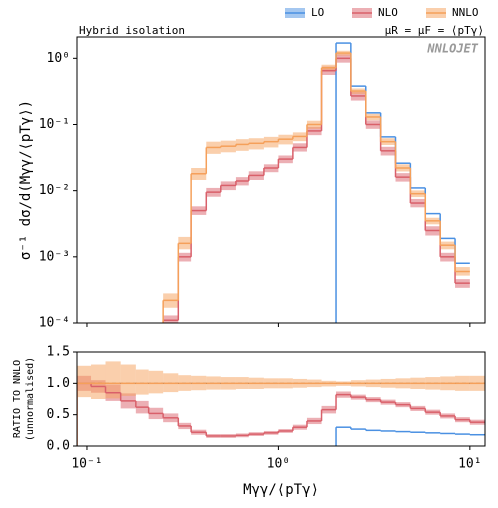 Image resolution: width=498 pixels, height=508 pixels. What do you see at coordinates (58, 414) in the screenshot?
I see `y-tick-label: 0.5` at bounding box center [58, 414].